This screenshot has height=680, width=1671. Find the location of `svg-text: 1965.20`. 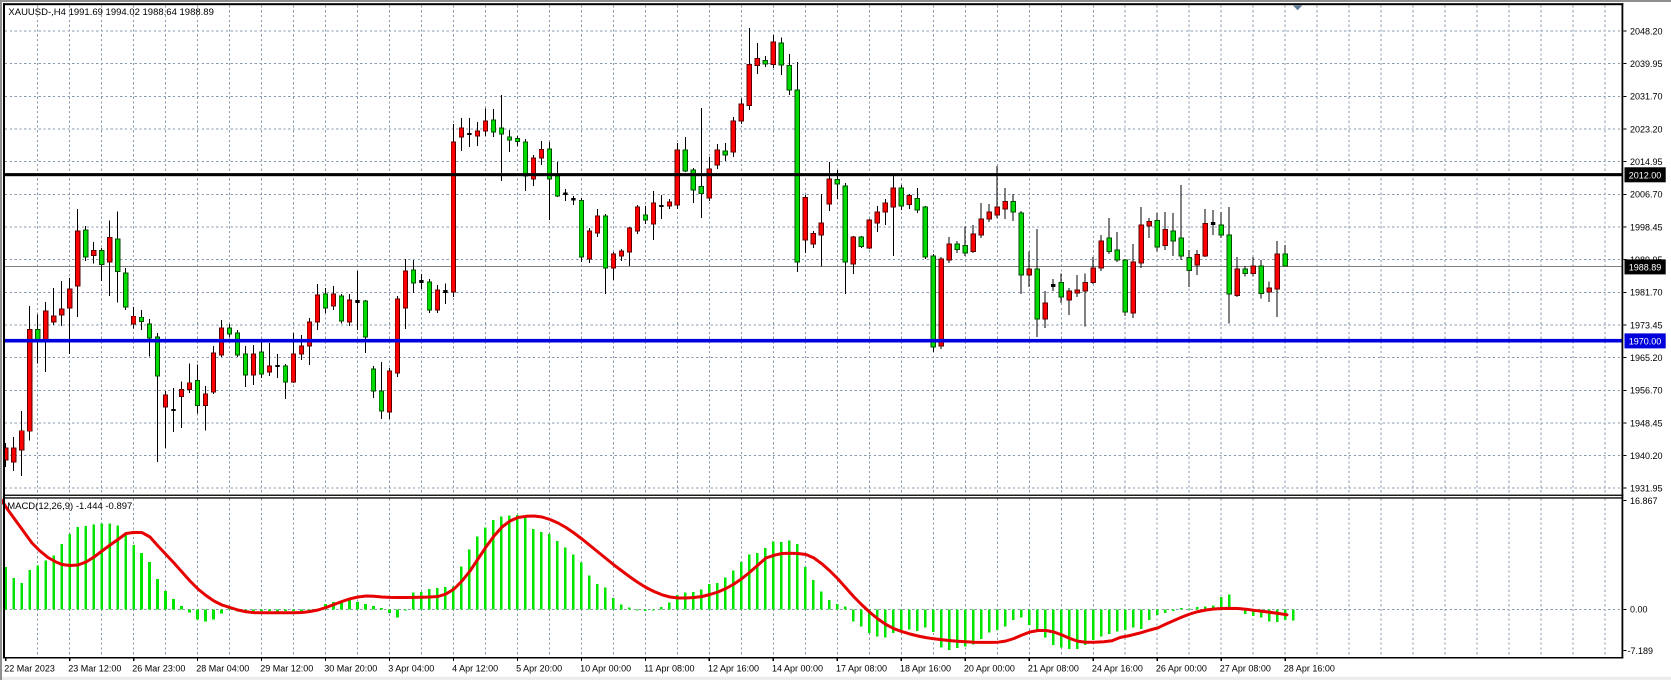

svg-text: 1965.20 is located at coordinates (1646, 358).